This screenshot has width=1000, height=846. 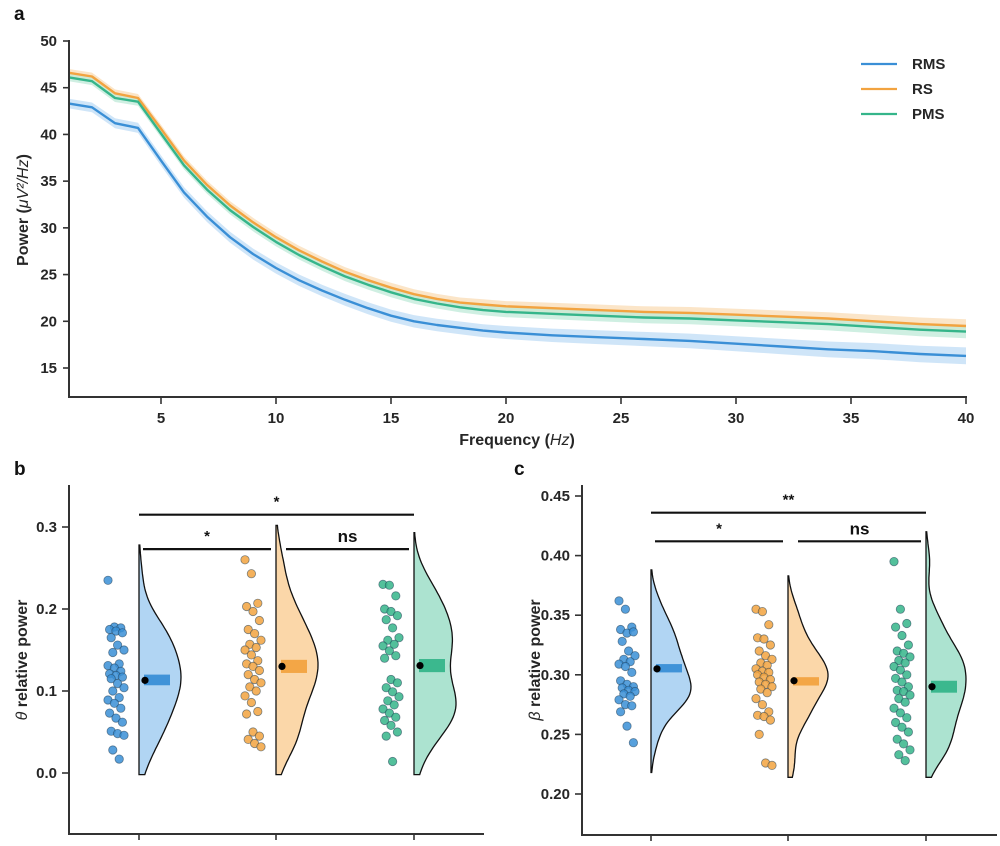 I want to click on x-tick-label: 20, so click(x=506, y=418).